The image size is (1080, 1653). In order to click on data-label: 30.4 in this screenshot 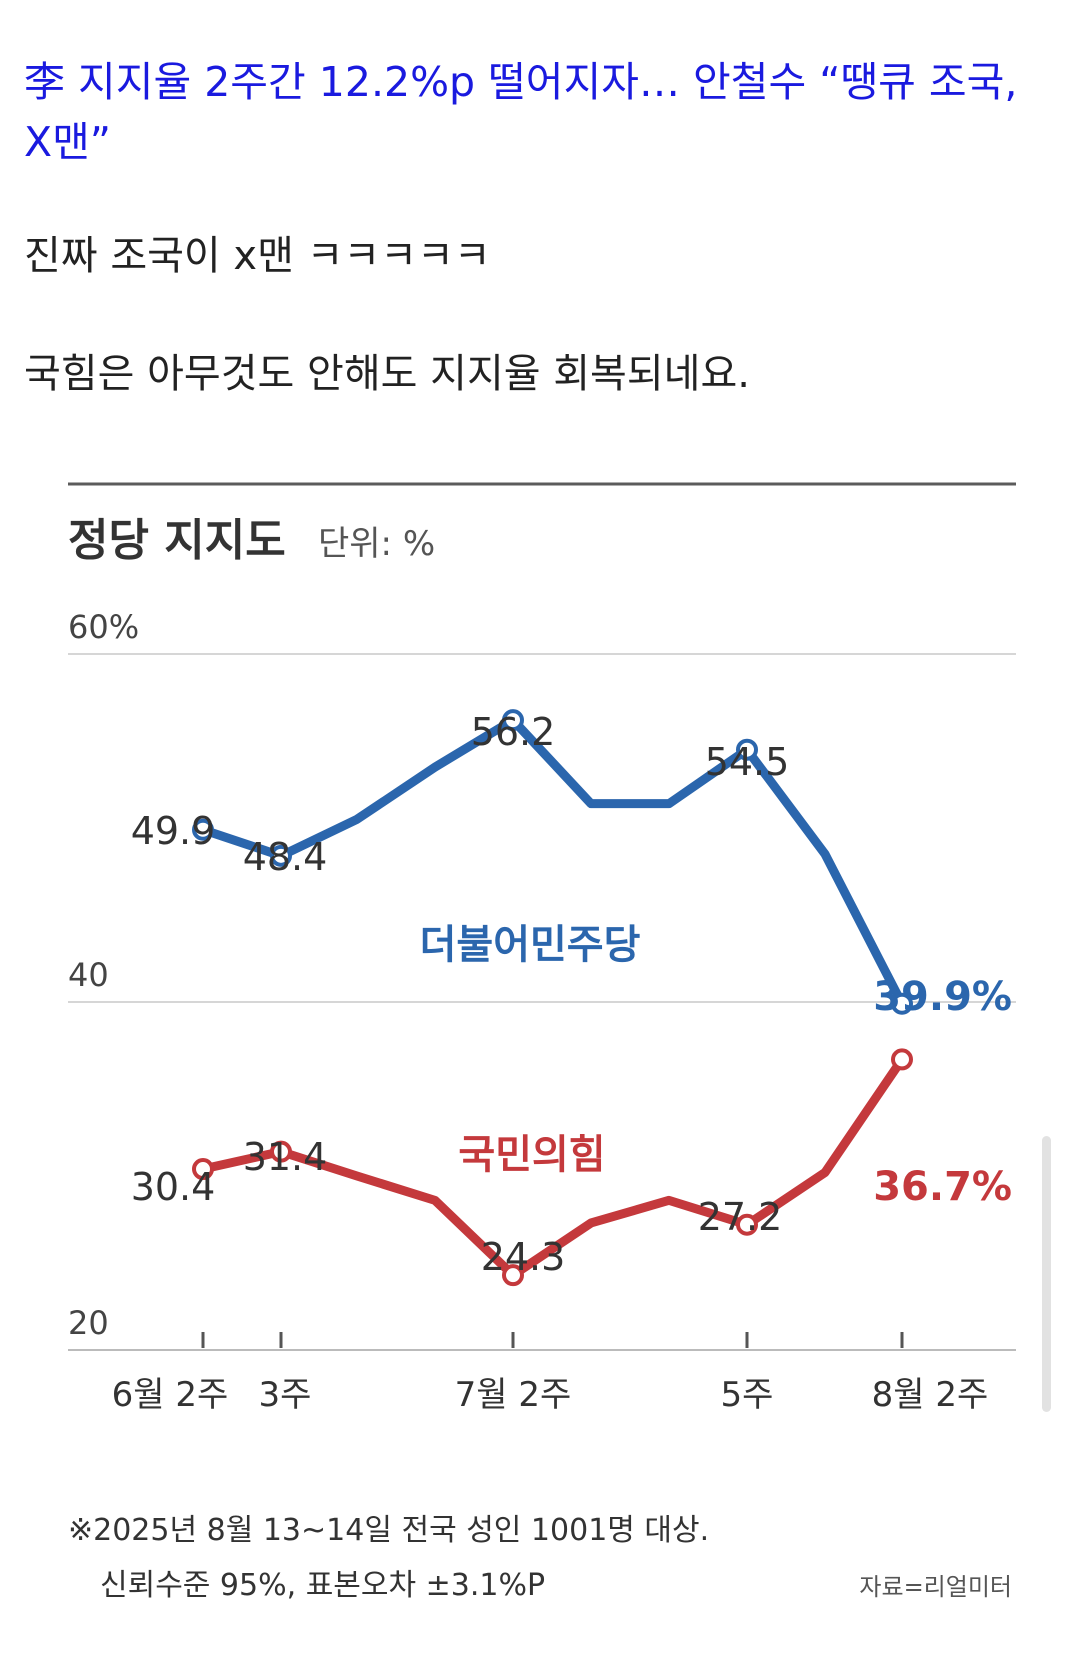, I will do `click(173, 1187)`.